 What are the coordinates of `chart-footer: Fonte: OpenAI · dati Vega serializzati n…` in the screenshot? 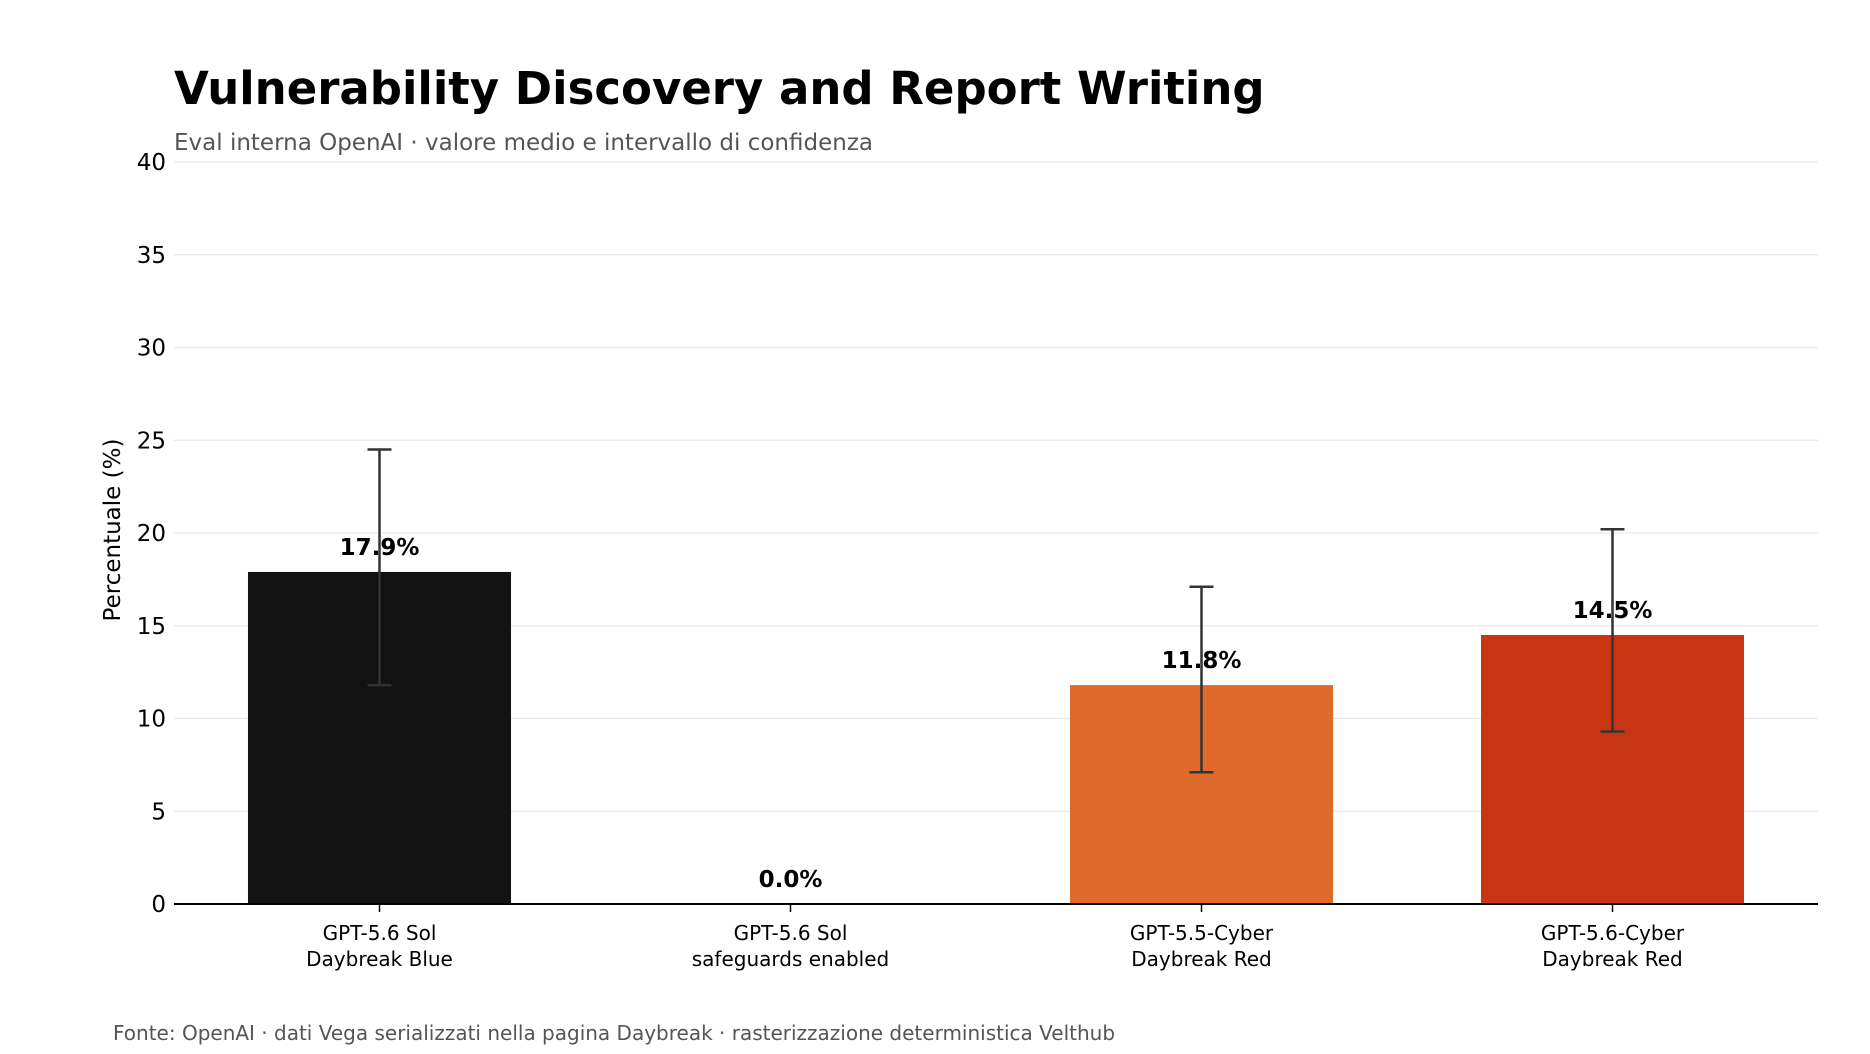 It's located at (614, 1033).